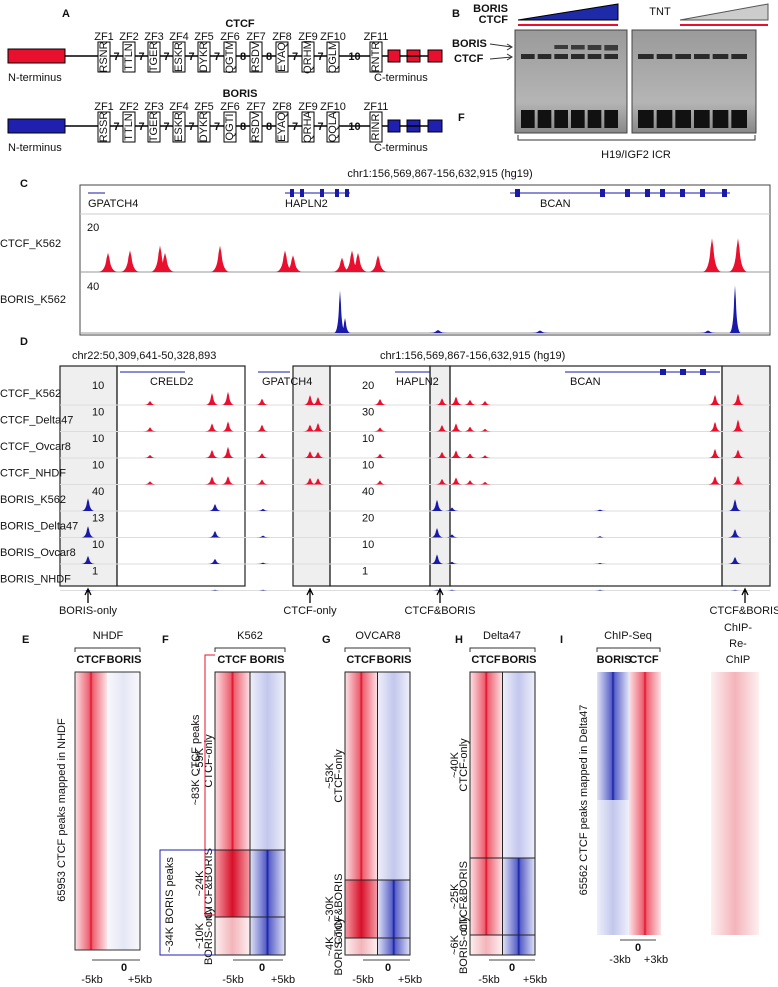  Describe the element at coordinates (200, 935) in the screenshot. I see `group-label: ~10K` at that location.